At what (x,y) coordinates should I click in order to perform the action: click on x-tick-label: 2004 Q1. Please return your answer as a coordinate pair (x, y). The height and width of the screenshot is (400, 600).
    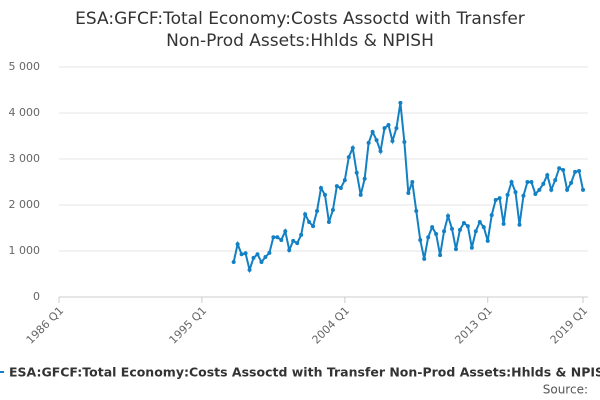
    Looking at the image, I should click on (331, 325).